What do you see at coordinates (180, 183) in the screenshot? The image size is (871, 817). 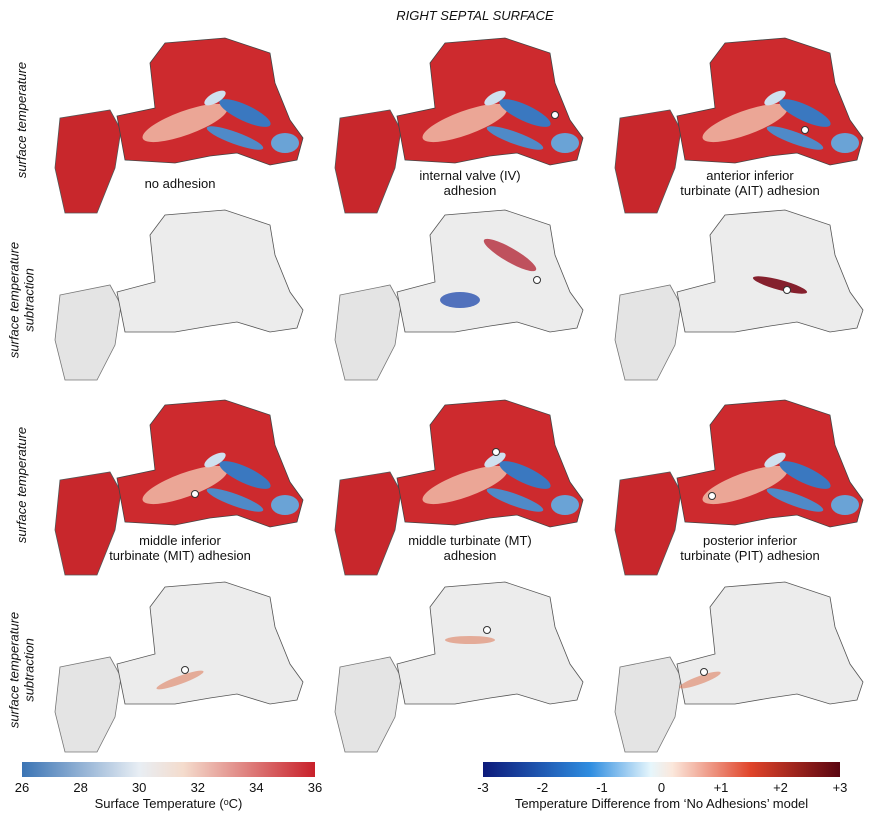 I see `panel-caption: no adhesion` at bounding box center [180, 183].